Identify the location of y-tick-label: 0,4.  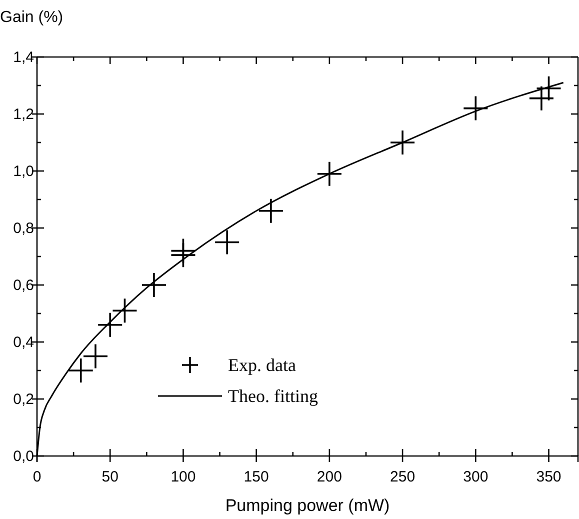
(23, 342).